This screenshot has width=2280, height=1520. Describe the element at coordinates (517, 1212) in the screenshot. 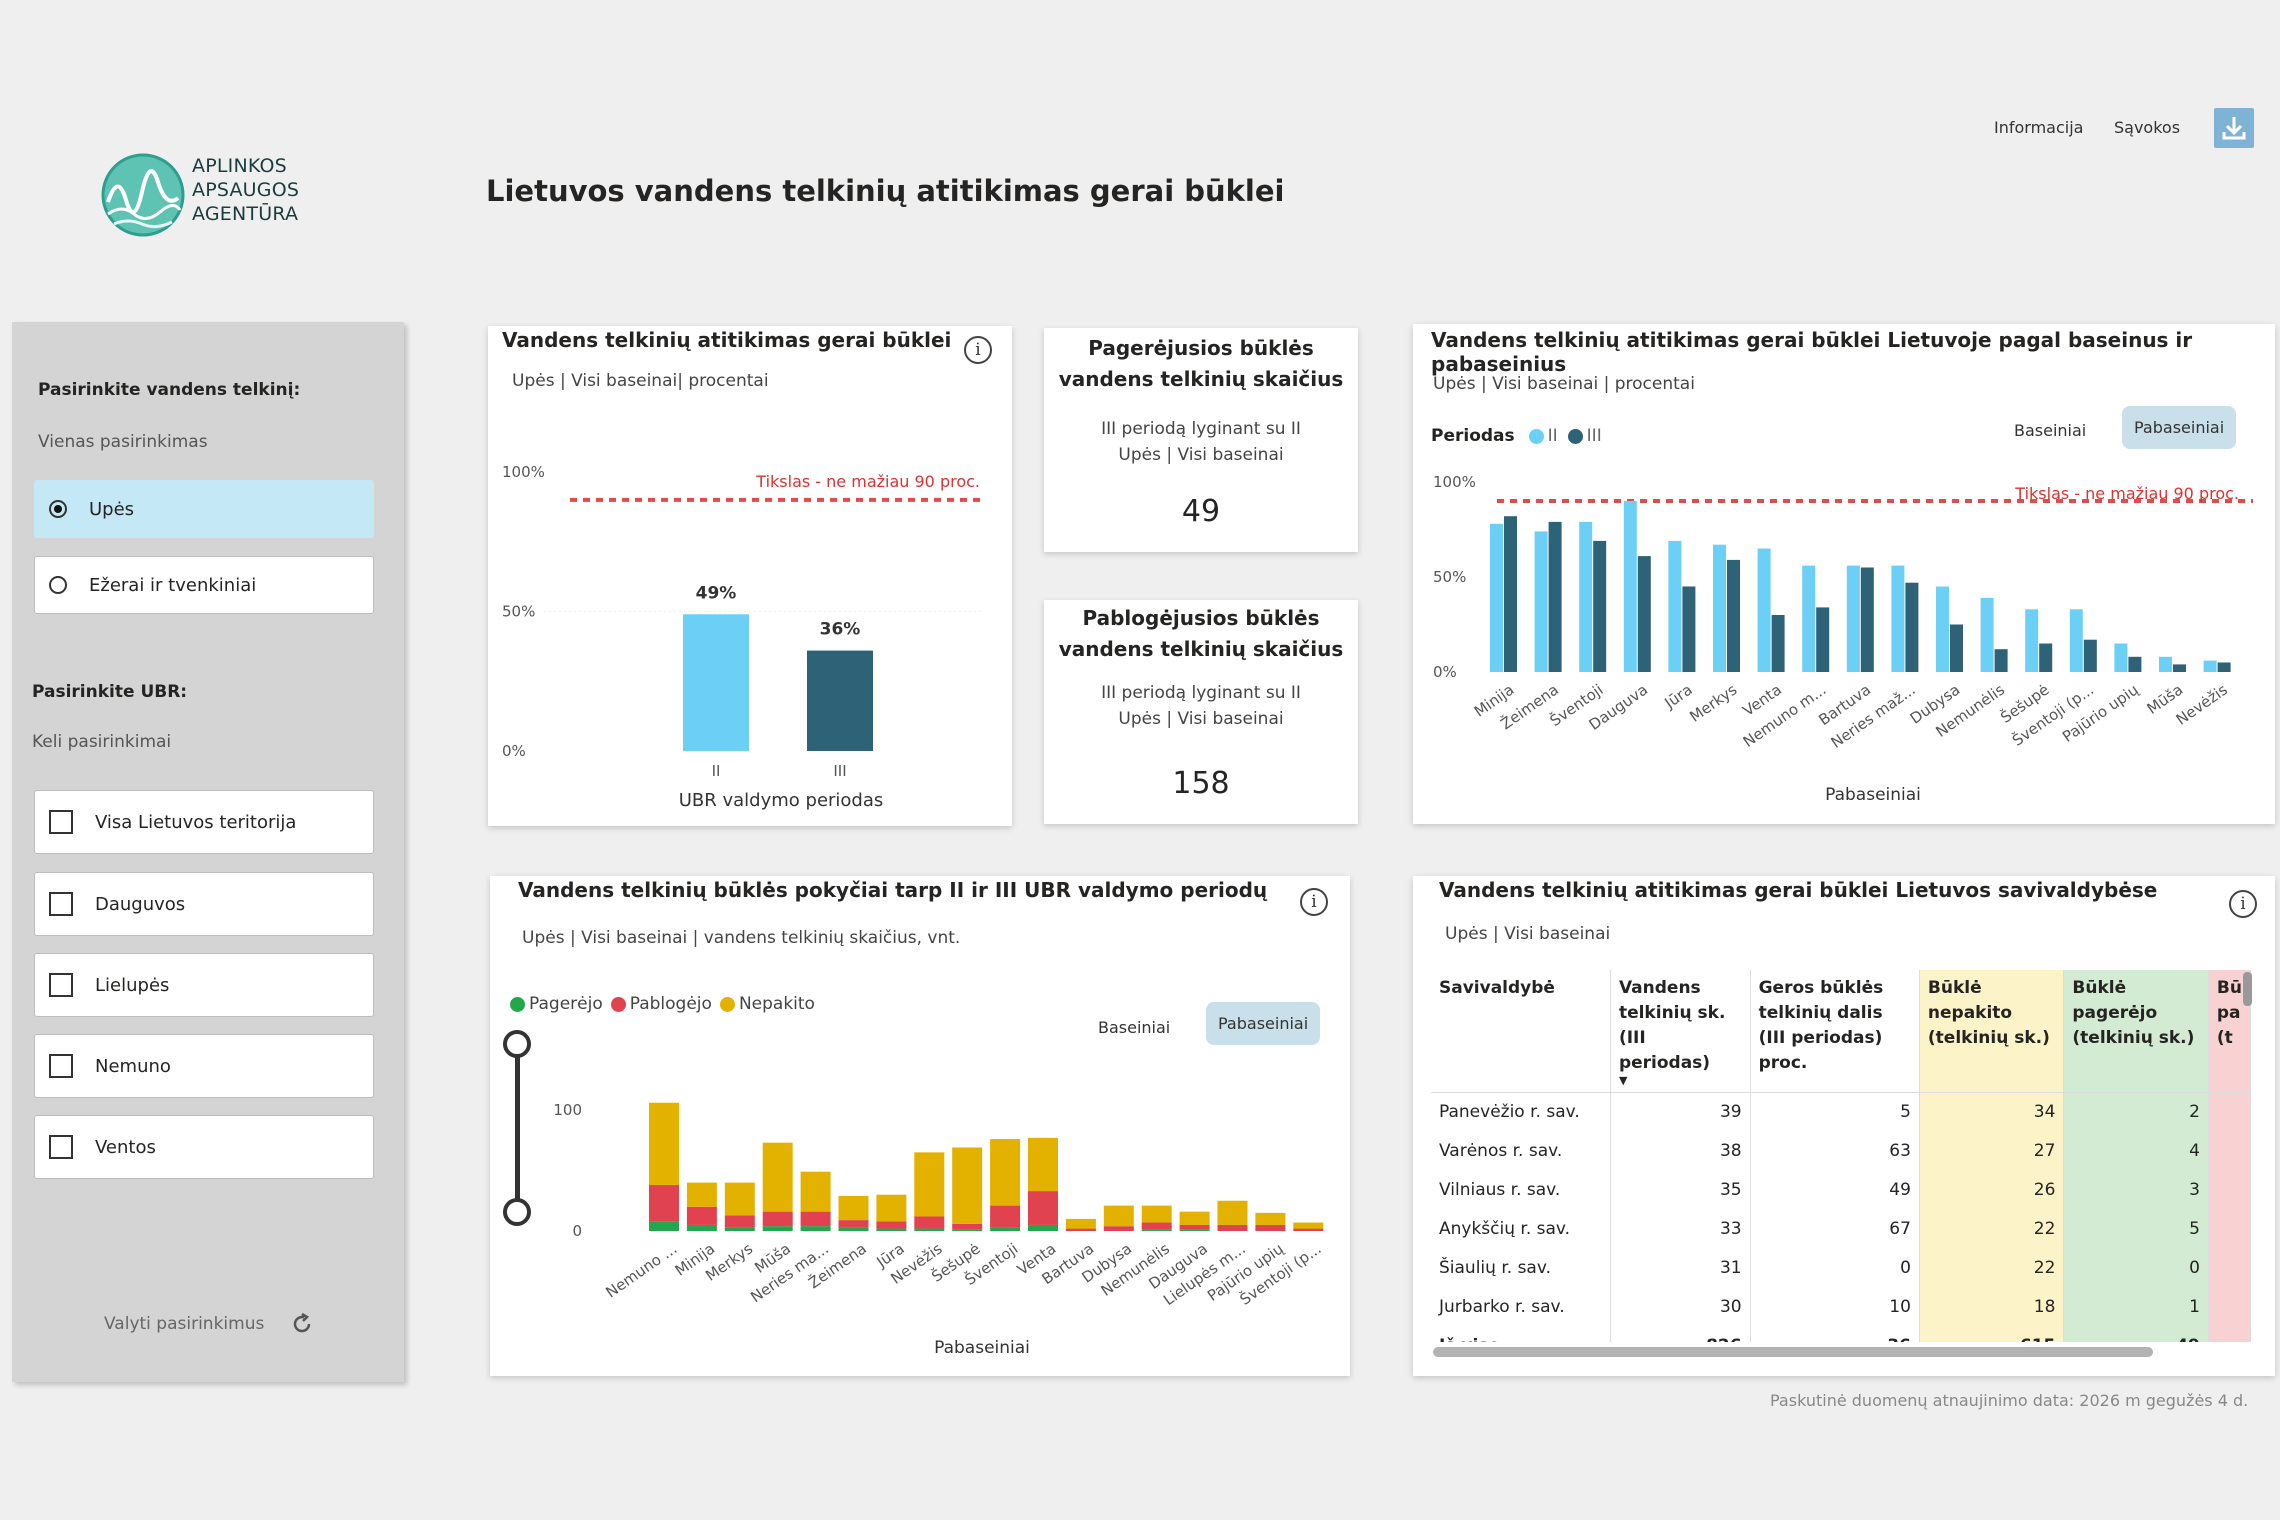

I see `slider-handle-bottom` at that location.